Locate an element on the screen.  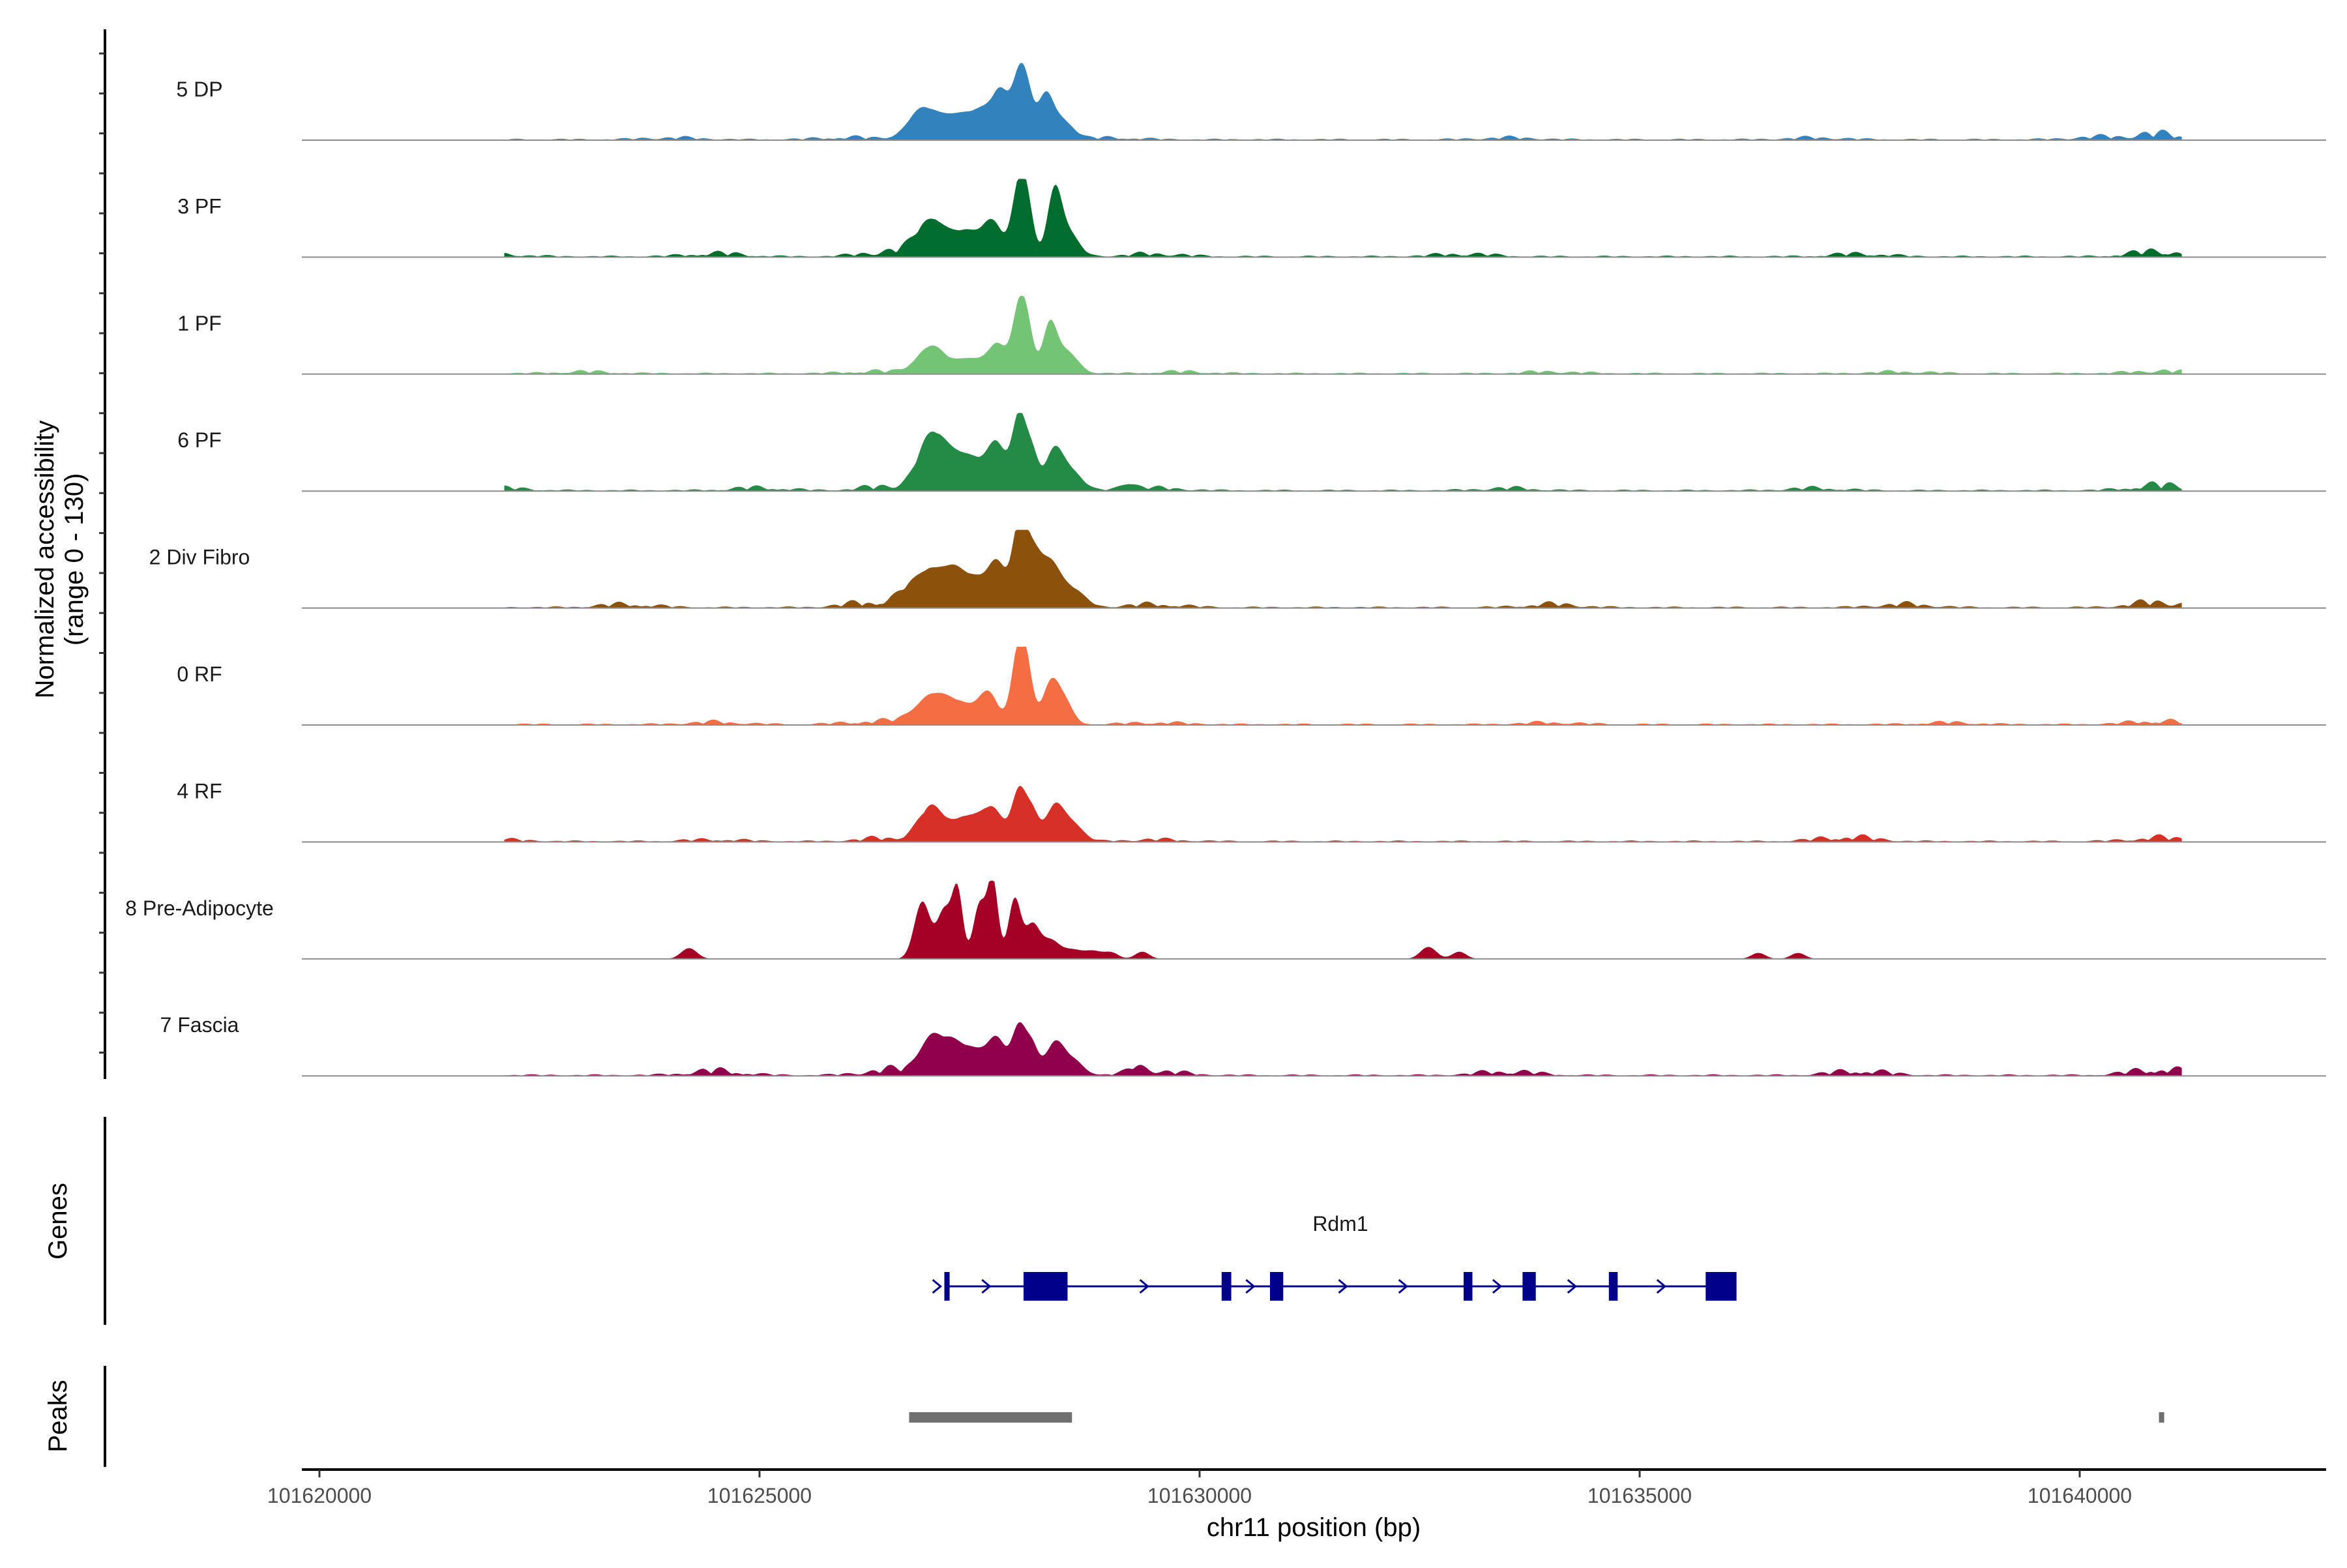
peaks-track-title: Peaks is located at coordinates (58, 1416).